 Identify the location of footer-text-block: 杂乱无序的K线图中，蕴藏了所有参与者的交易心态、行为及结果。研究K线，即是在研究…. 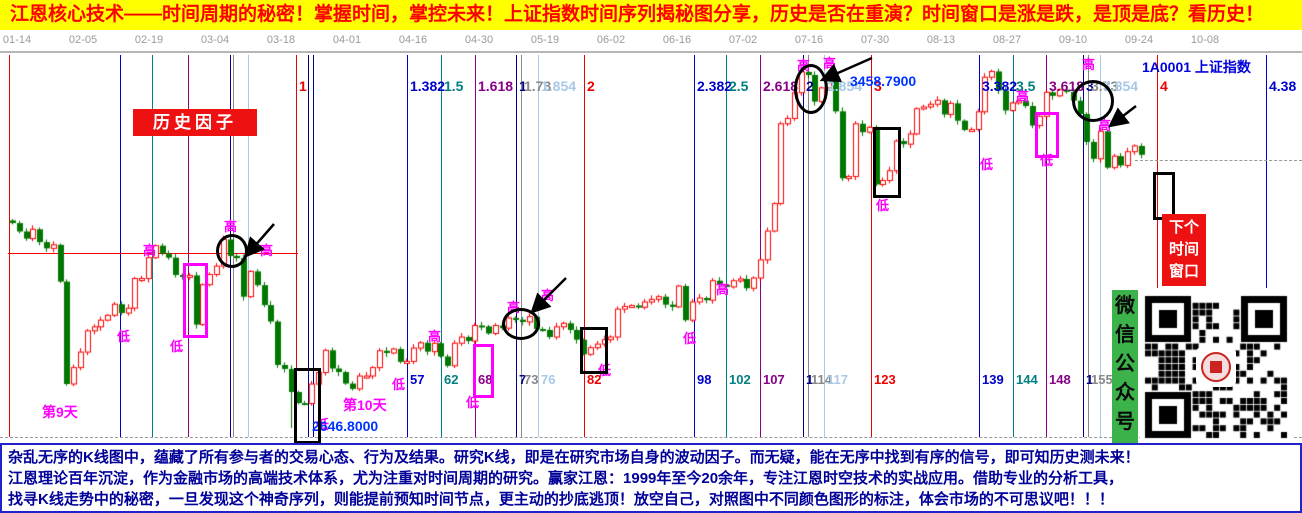
(651, 478).